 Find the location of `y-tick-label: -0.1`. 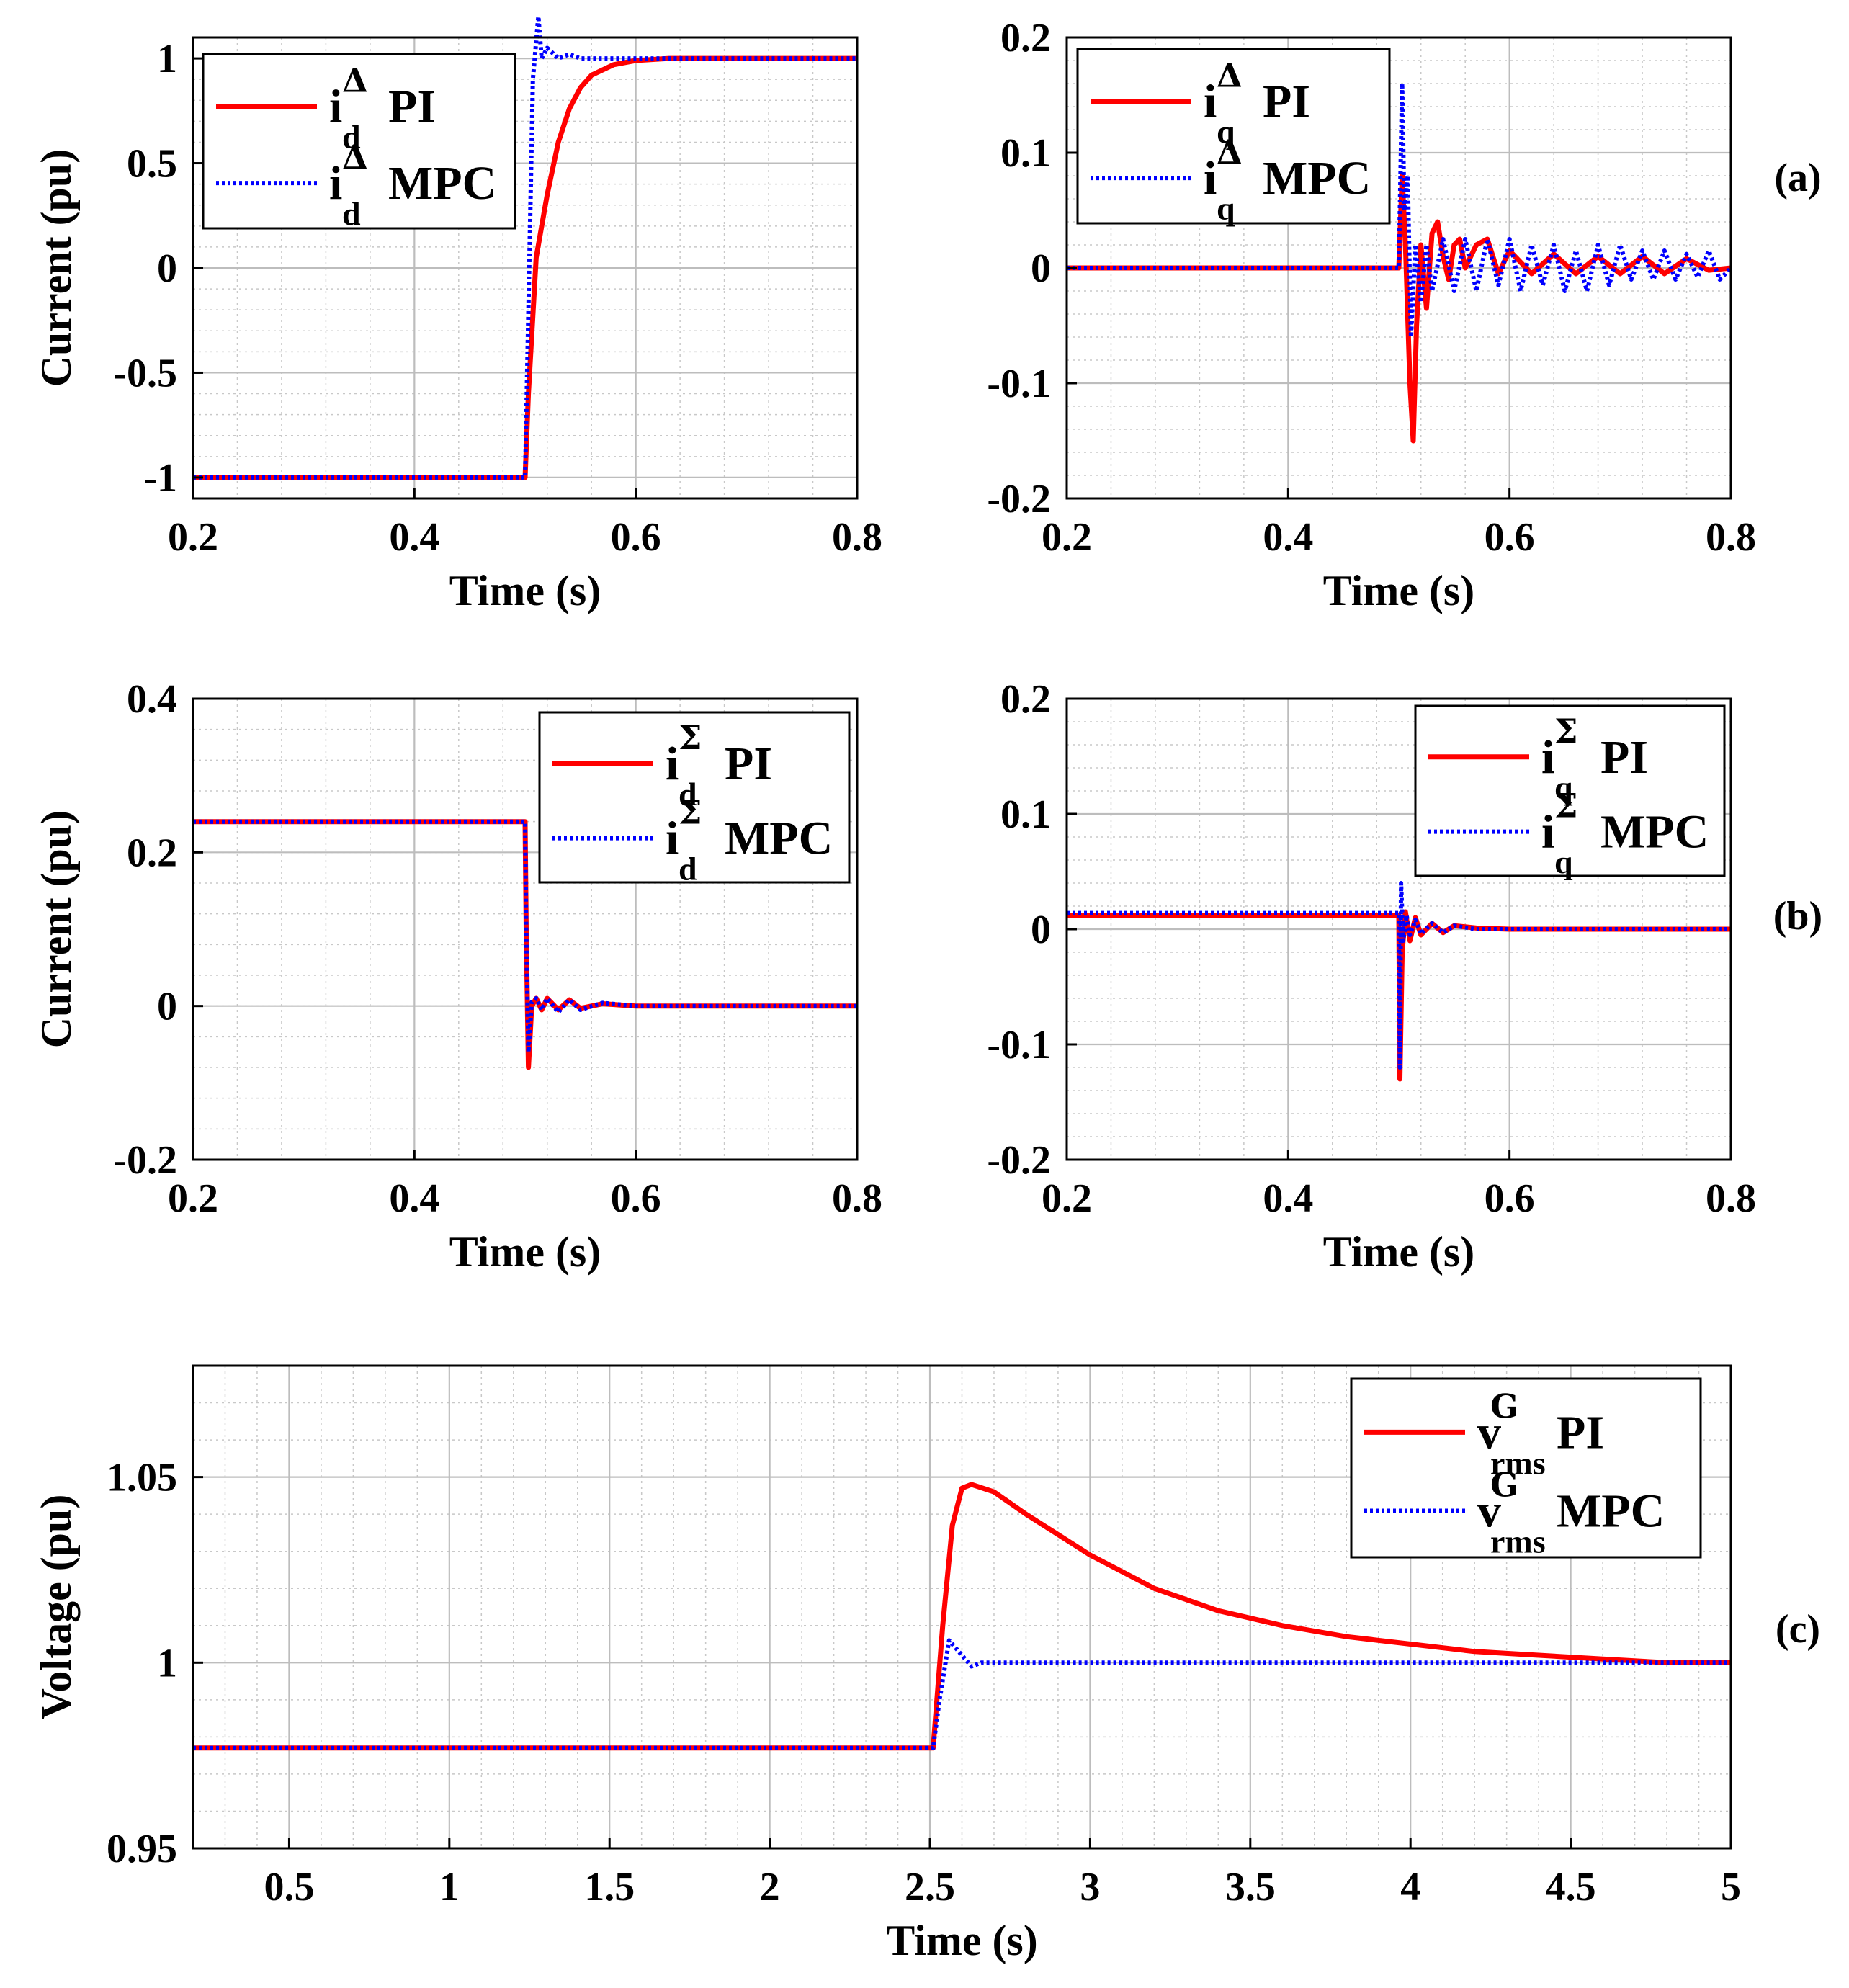

y-tick-label: -0.1 is located at coordinates (1019, 1045).